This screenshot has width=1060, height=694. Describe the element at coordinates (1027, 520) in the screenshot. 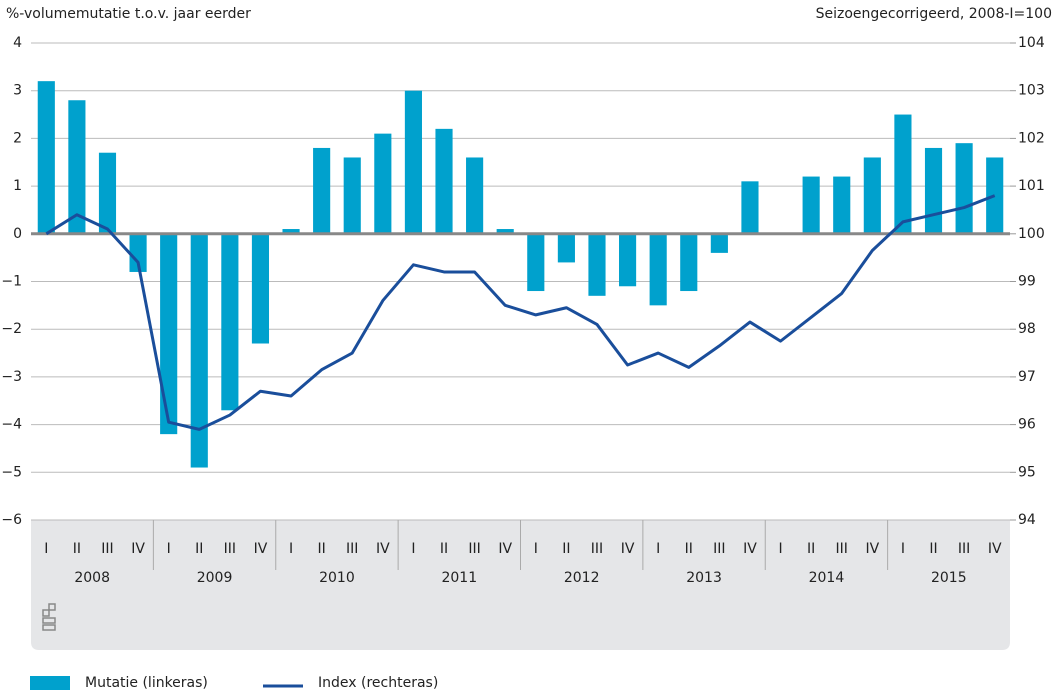

I see `y2-tick-label: 94` at that location.